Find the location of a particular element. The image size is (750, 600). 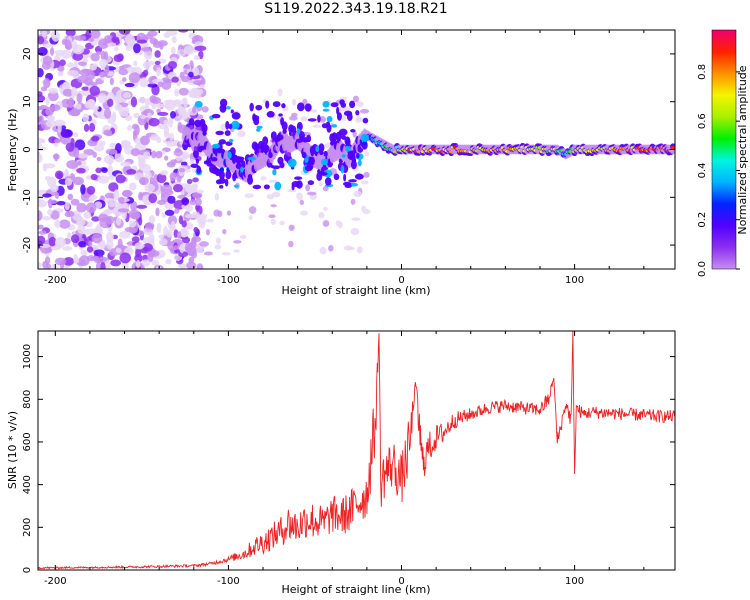

colorbar-tick-label: 0.0 is located at coordinates (702, 269).